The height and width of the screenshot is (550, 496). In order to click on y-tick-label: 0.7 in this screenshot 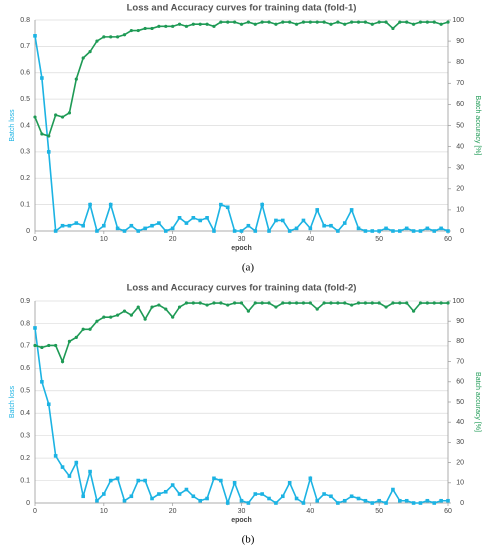, I will do `click(25, 46)`.